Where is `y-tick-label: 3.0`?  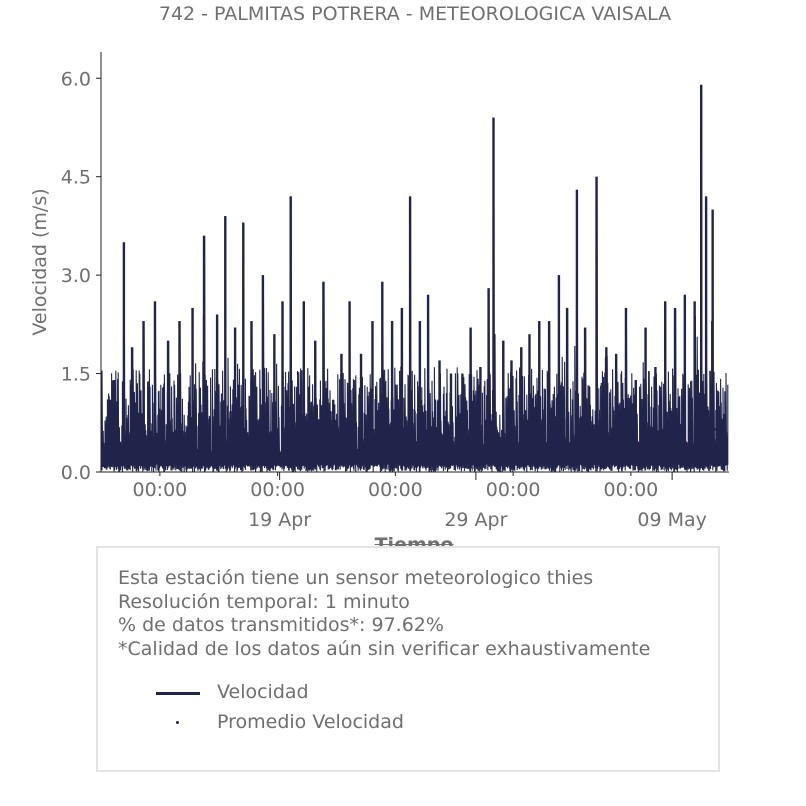
y-tick-label: 3.0 is located at coordinates (76, 276).